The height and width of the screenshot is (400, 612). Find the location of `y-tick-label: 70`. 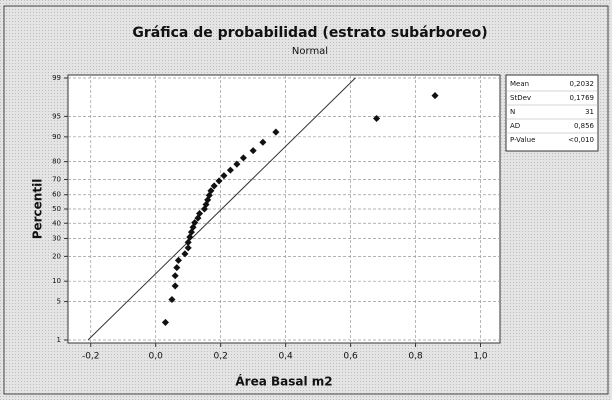

y-tick-label: 70 is located at coordinates (56, 179).